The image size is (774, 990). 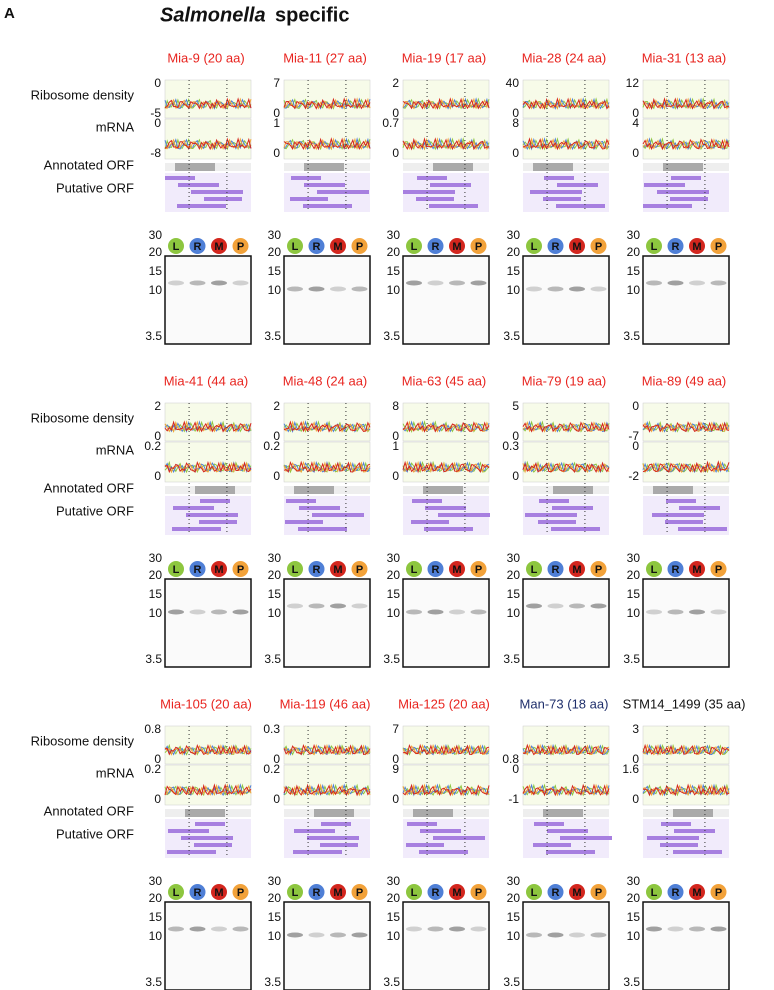 I want to click on panel-label: A, so click(x=9, y=13).